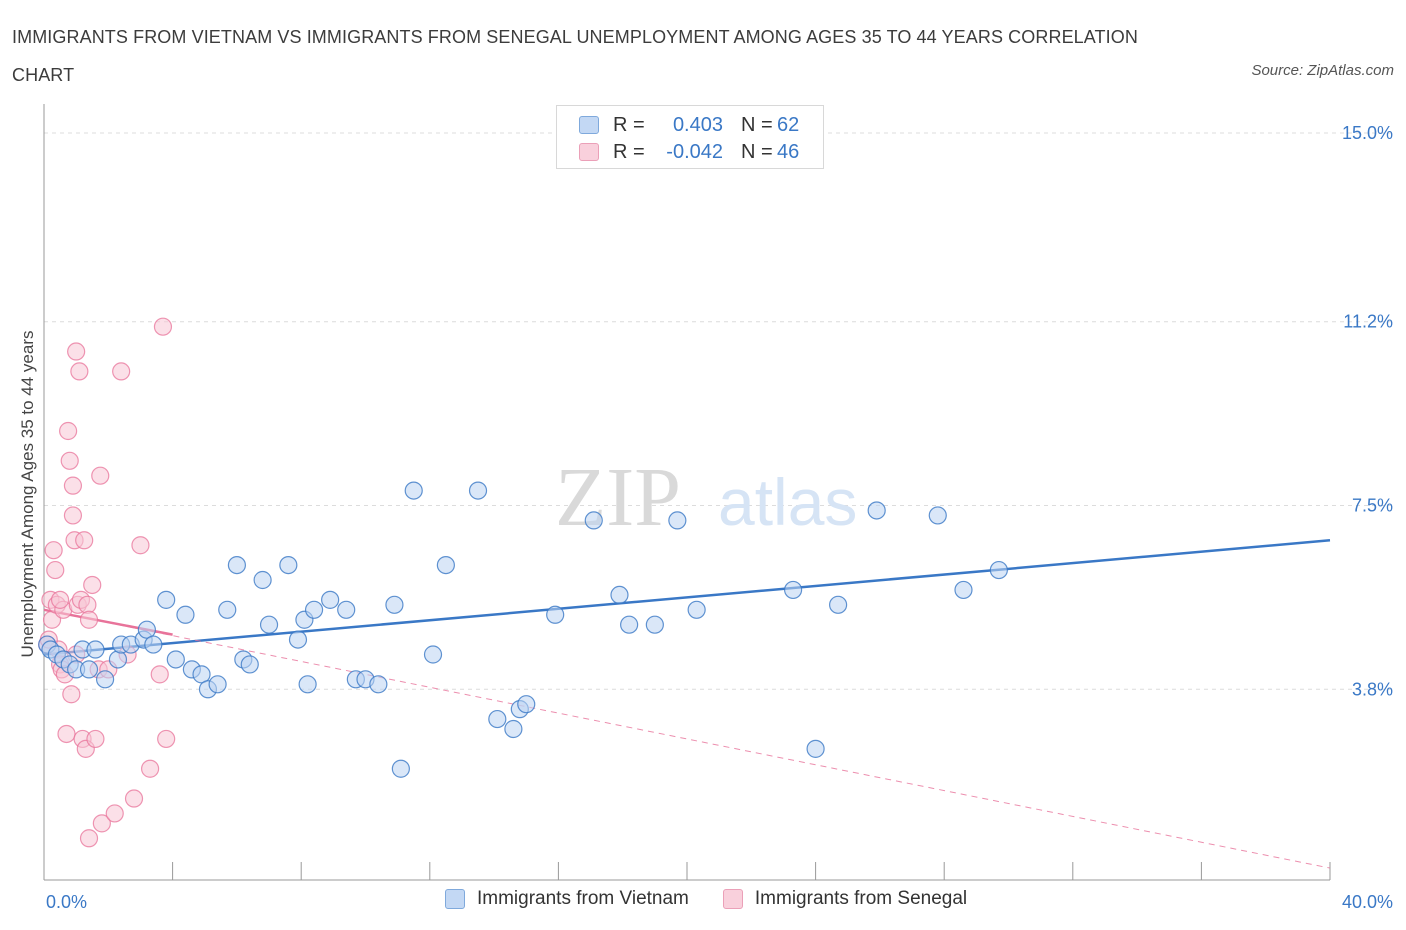 The image size is (1406, 930). What do you see at coordinates (757, 124) in the screenshot?
I see `n-label: N =` at bounding box center [757, 124].